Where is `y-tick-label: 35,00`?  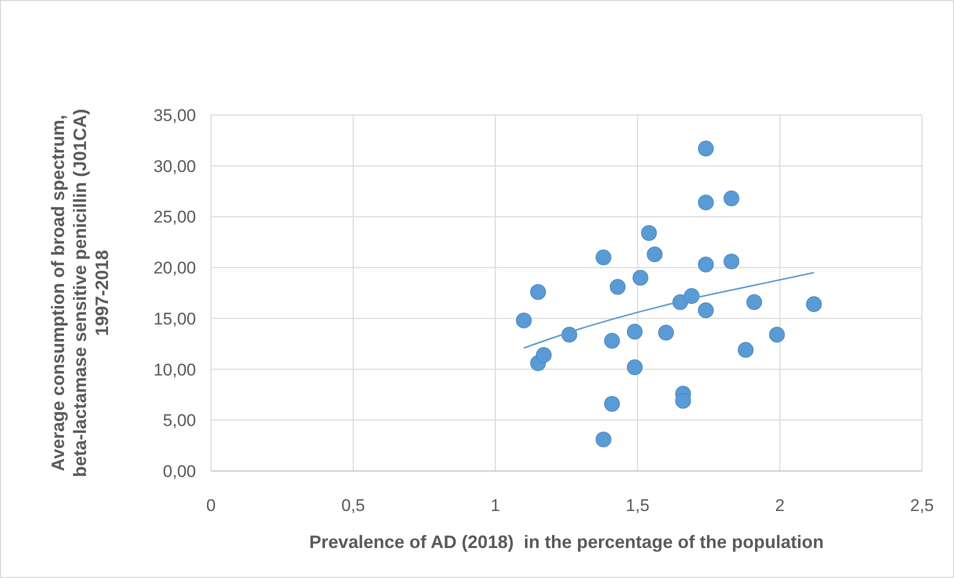
y-tick-label: 35,00 is located at coordinates (174, 115).